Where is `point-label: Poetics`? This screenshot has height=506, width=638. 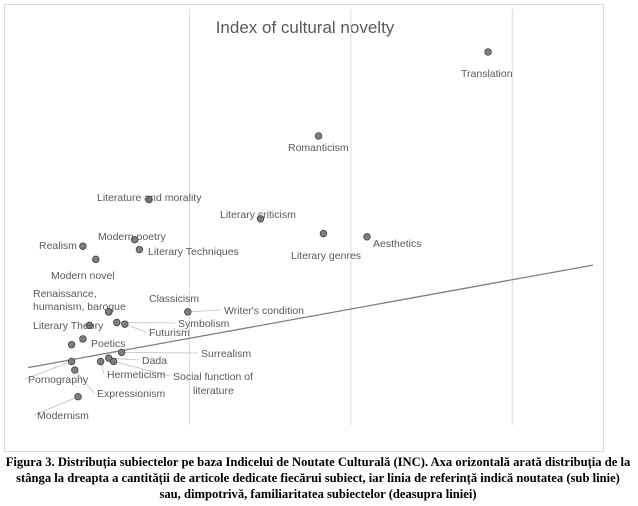 point-label: Poetics is located at coordinates (108, 344).